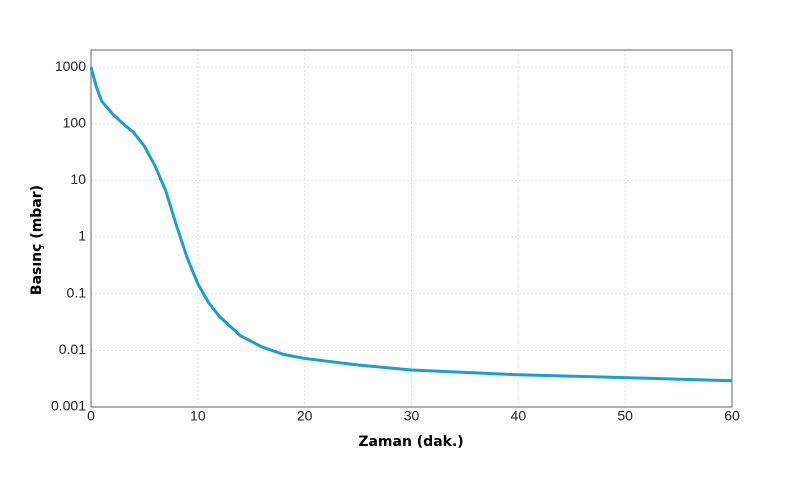  What do you see at coordinates (75, 122) in the screenshot?
I see `y-tick-label: 100` at bounding box center [75, 122].